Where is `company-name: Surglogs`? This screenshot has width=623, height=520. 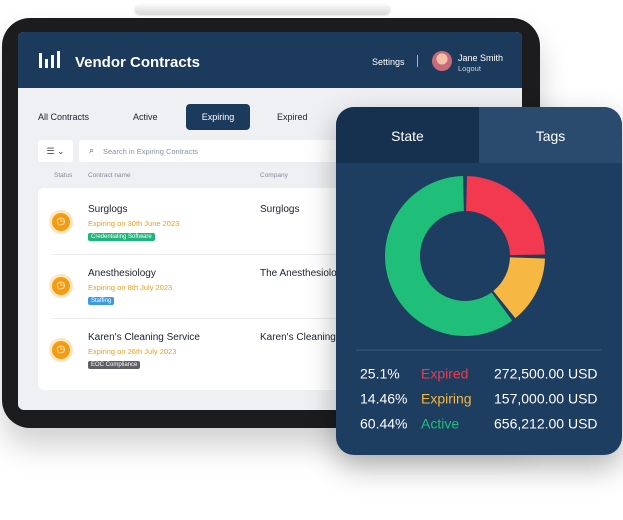 company-name: Surglogs is located at coordinates (280, 209).